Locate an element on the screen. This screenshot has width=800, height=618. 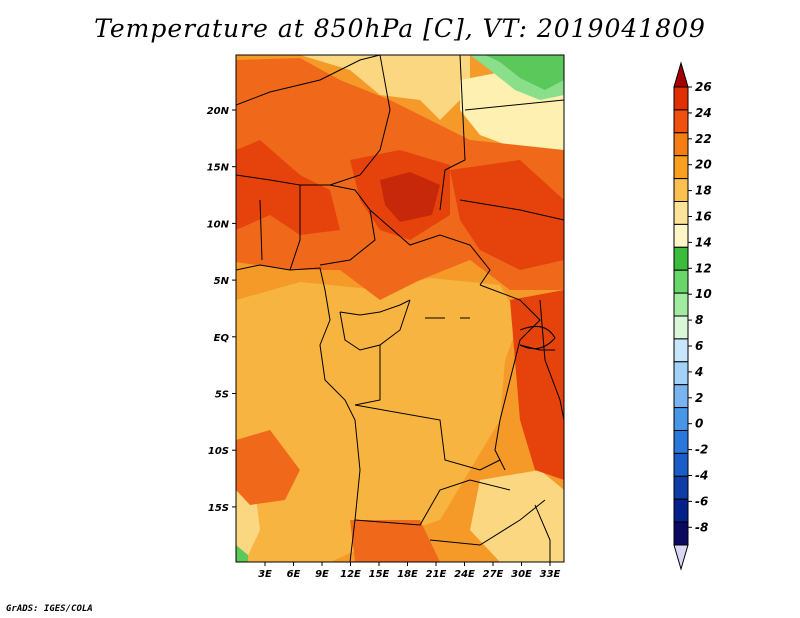
lat-label: 15N is located at coordinates (218, 168).